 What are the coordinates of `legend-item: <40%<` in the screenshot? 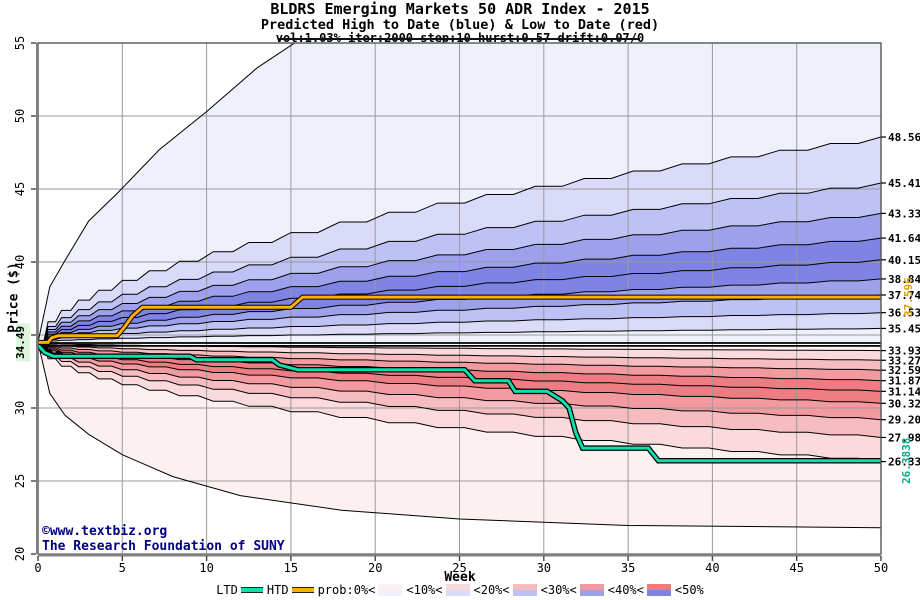 It's located at (639, 590).